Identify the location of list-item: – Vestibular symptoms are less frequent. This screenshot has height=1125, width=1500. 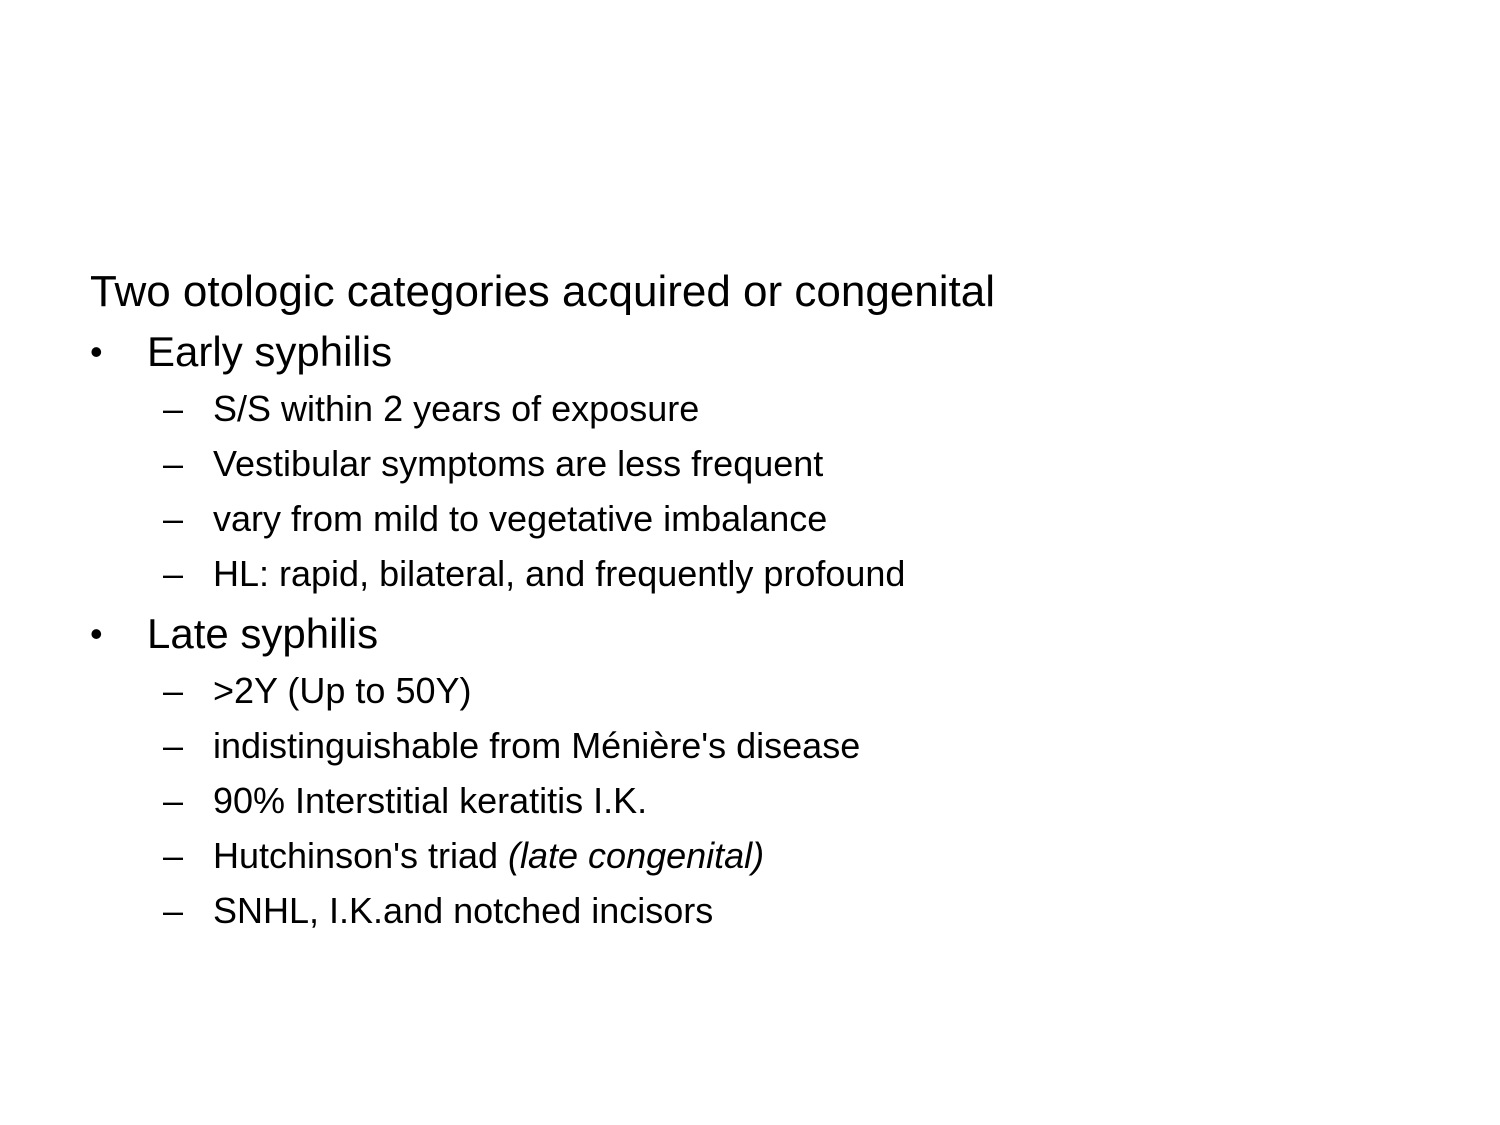
(760, 466).